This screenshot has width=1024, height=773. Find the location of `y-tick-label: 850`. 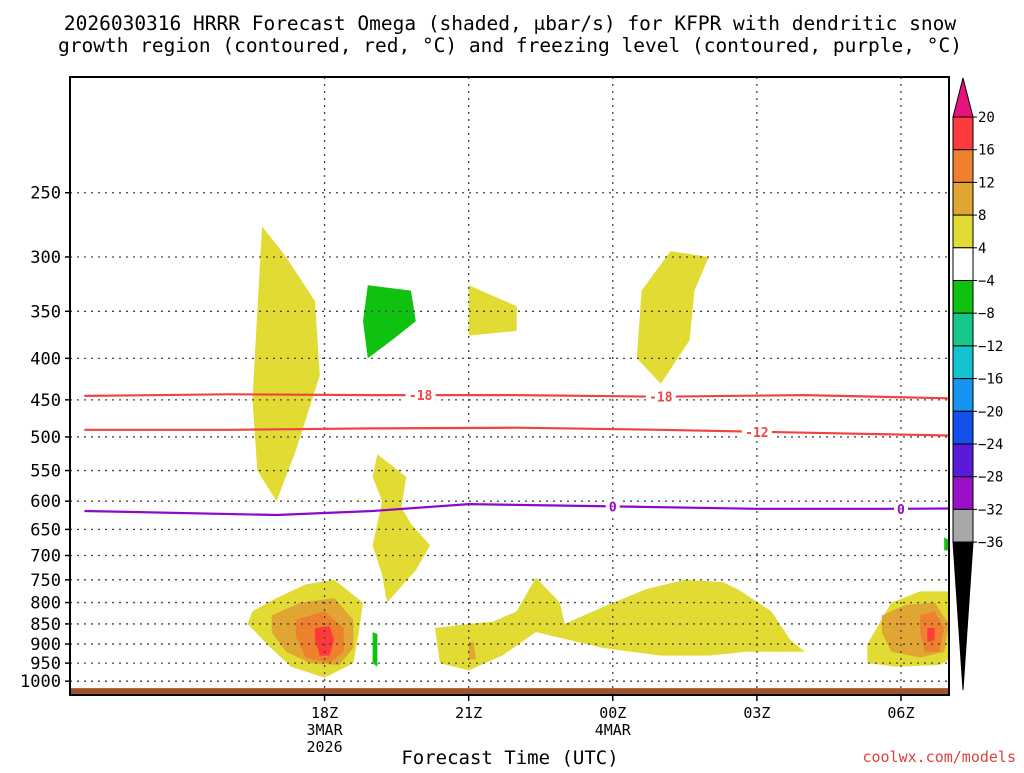

y-tick-label: 850 is located at coordinates (45, 625).